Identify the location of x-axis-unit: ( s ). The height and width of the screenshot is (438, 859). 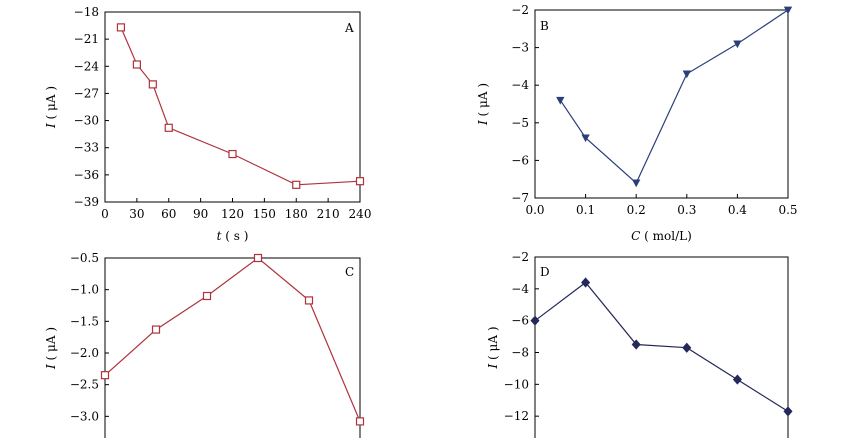
(234, 236).